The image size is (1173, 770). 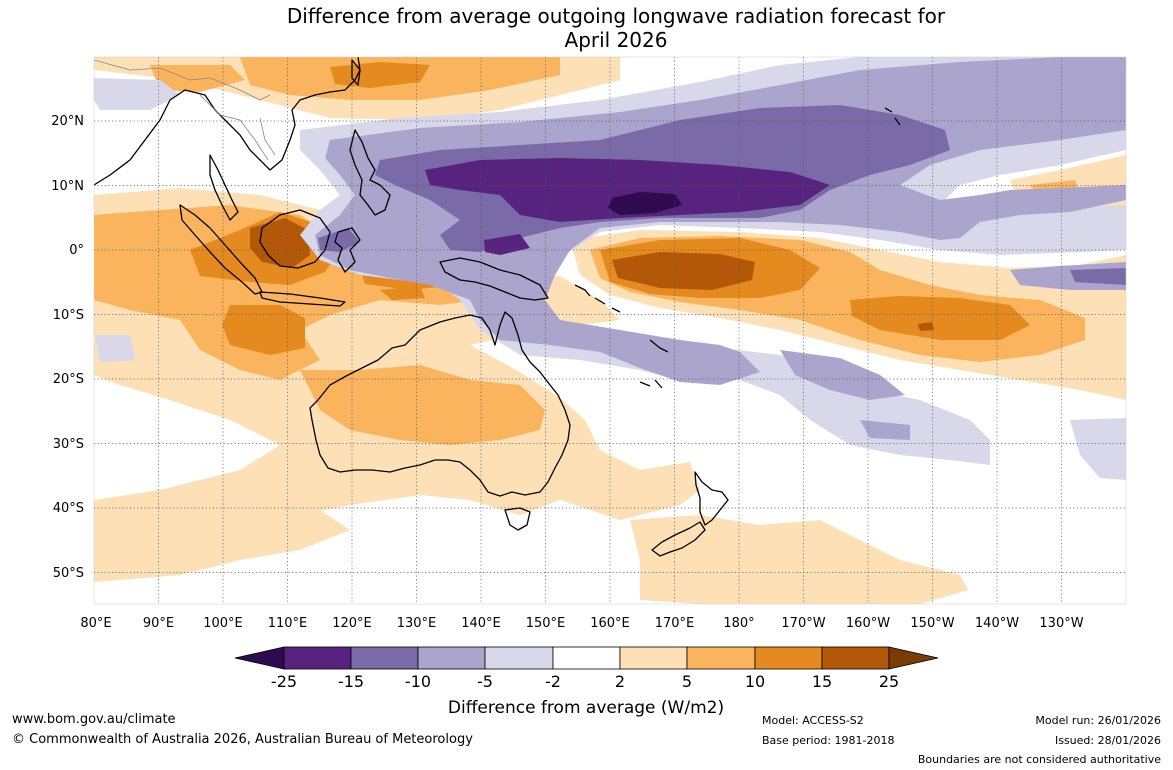 I want to click on anomaly-band-minus25-to-minus15, so click(x=627, y=206).